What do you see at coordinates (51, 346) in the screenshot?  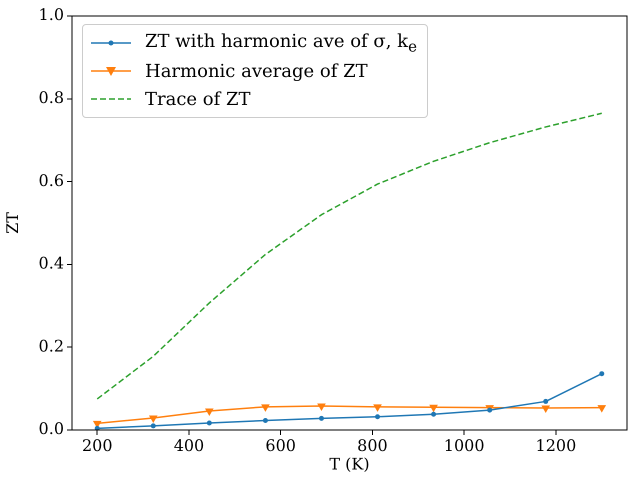 I see `y-tick-label: 0.2` at bounding box center [51, 346].